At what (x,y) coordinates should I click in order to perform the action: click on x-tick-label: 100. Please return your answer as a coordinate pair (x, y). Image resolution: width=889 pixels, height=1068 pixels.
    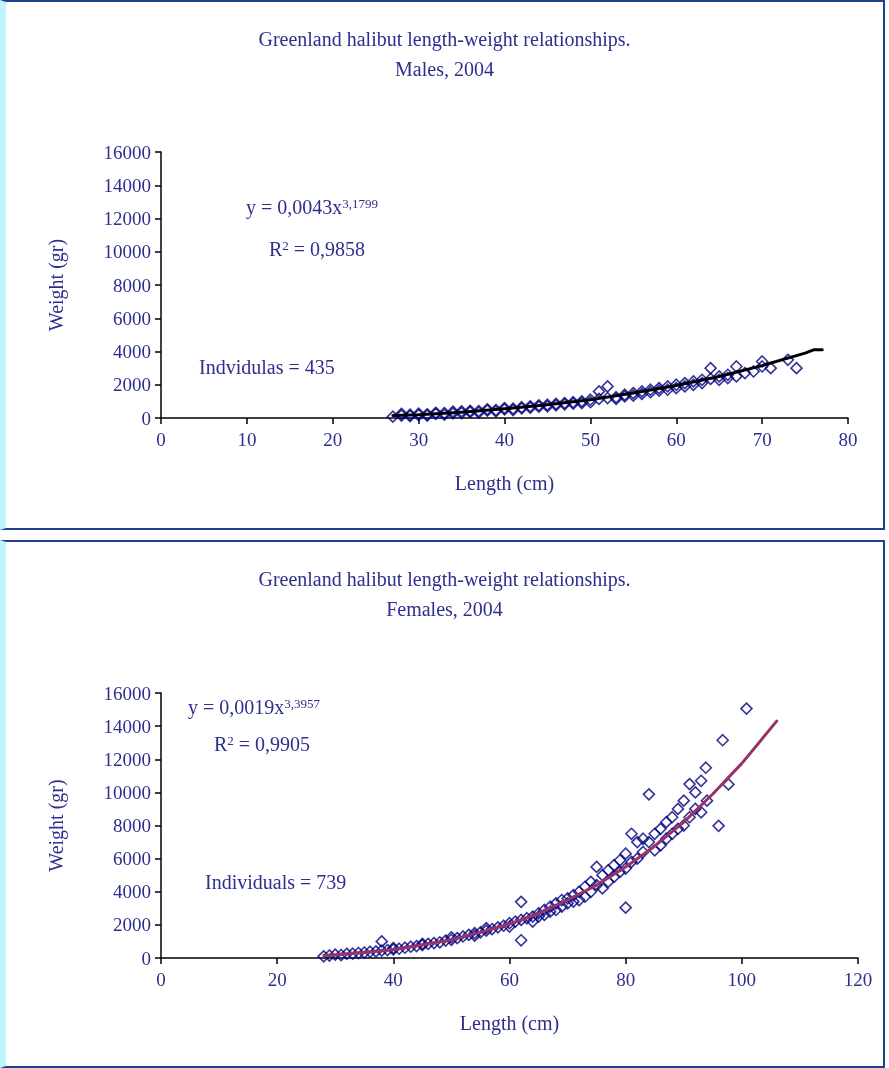
    Looking at the image, I should click on (742, 979).